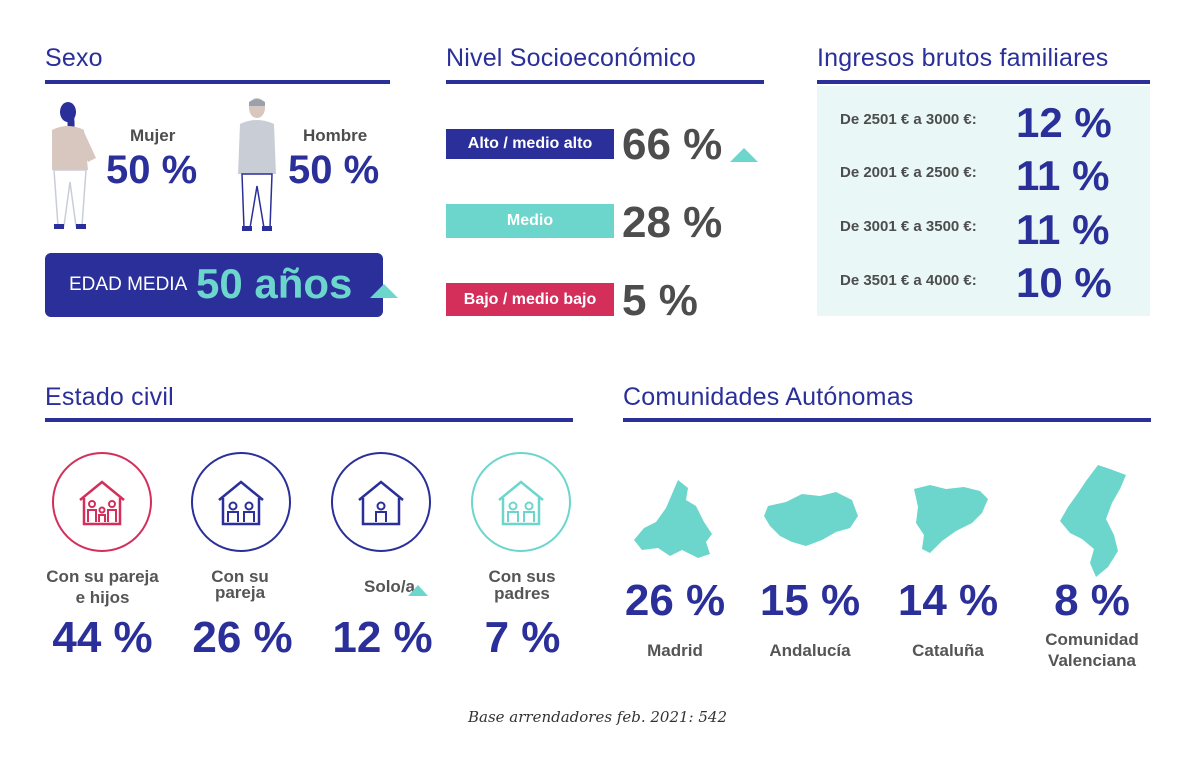 The width and height of the screenshot is (1200, 769). I want to click on estado-civil-value-3: 12 %, so click(382, 637).